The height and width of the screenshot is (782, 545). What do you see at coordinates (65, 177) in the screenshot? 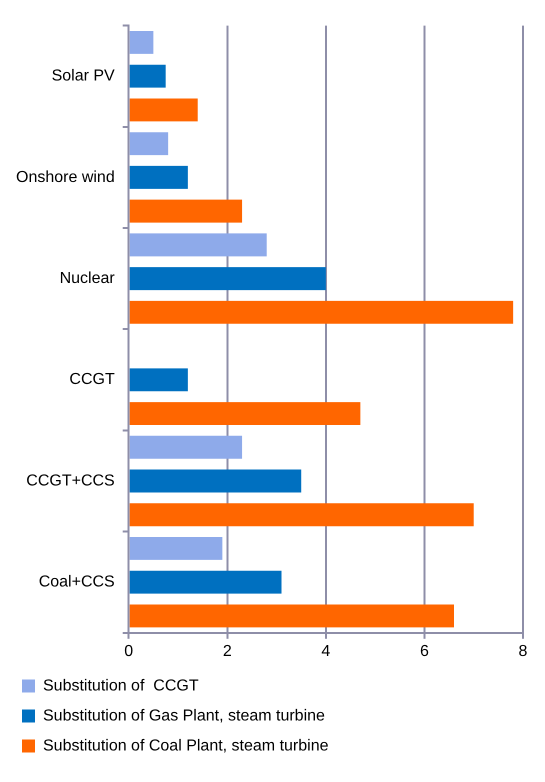
I see `y-tick-label: Onshore wind` at bounding box center [65, 177].